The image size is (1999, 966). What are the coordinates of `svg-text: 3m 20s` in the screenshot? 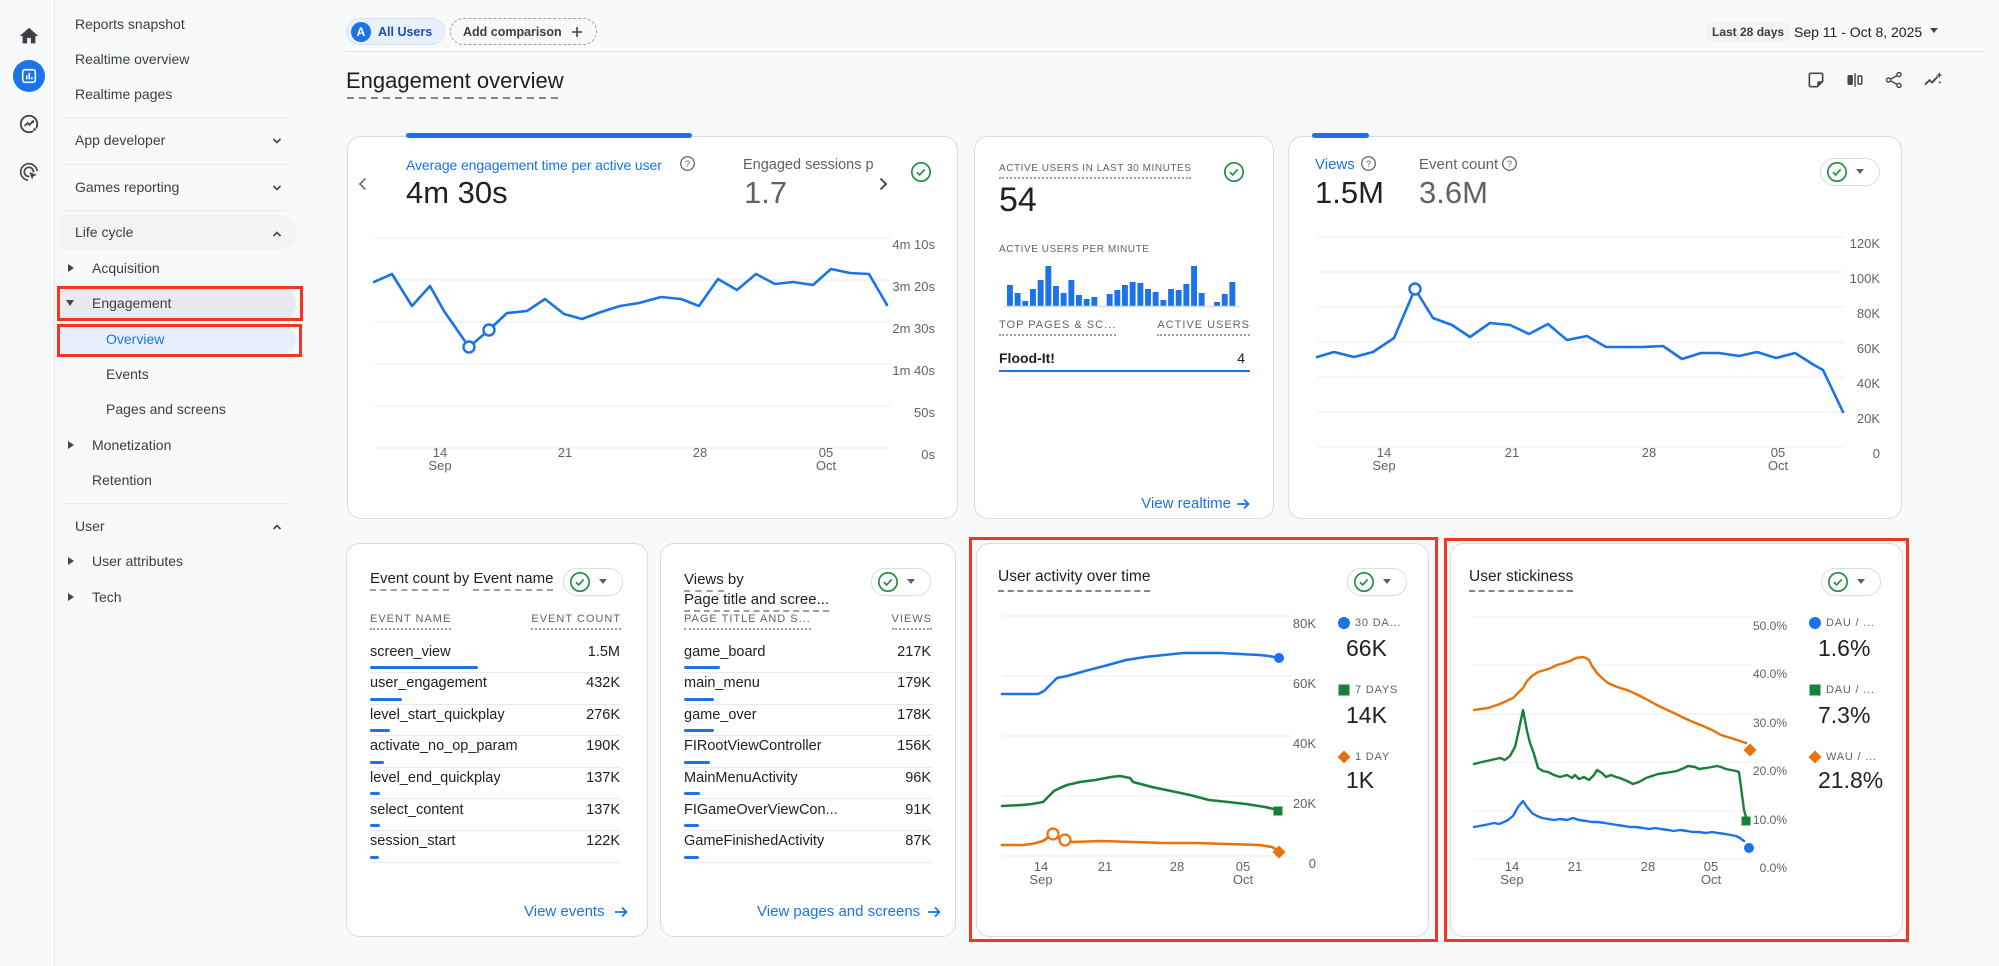 It's located at (913, 286).